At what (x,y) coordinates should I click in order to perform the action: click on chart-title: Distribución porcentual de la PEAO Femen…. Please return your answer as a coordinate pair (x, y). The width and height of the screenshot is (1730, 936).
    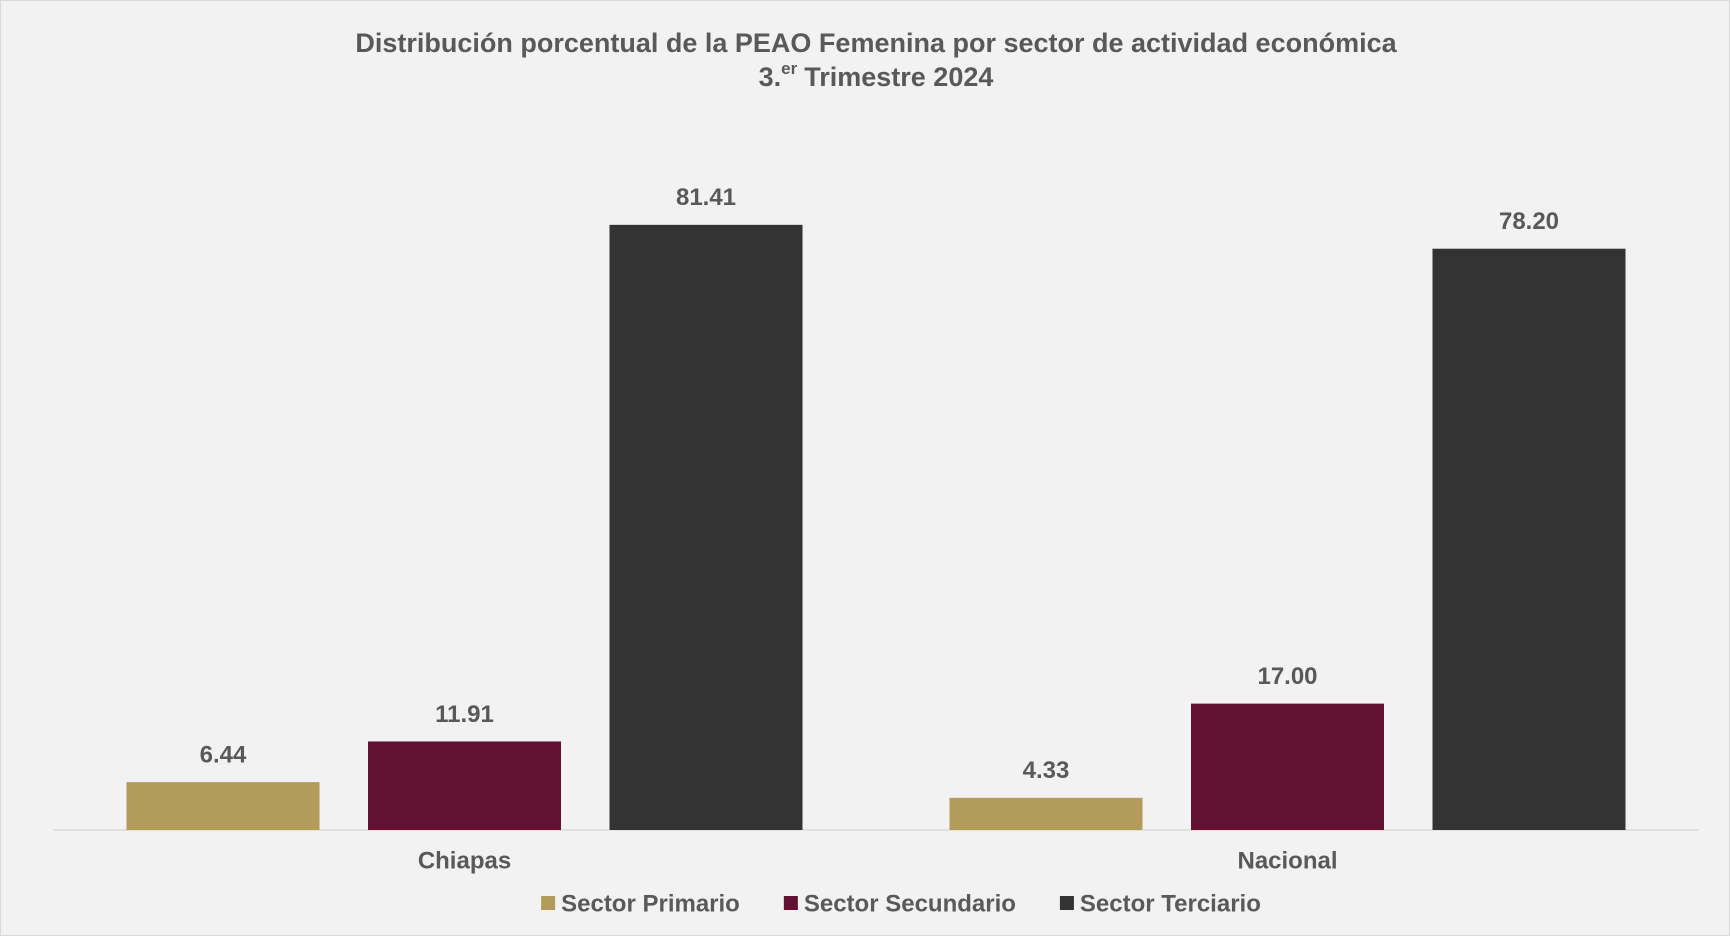
    Looking at the image, I should click on (876, 43).